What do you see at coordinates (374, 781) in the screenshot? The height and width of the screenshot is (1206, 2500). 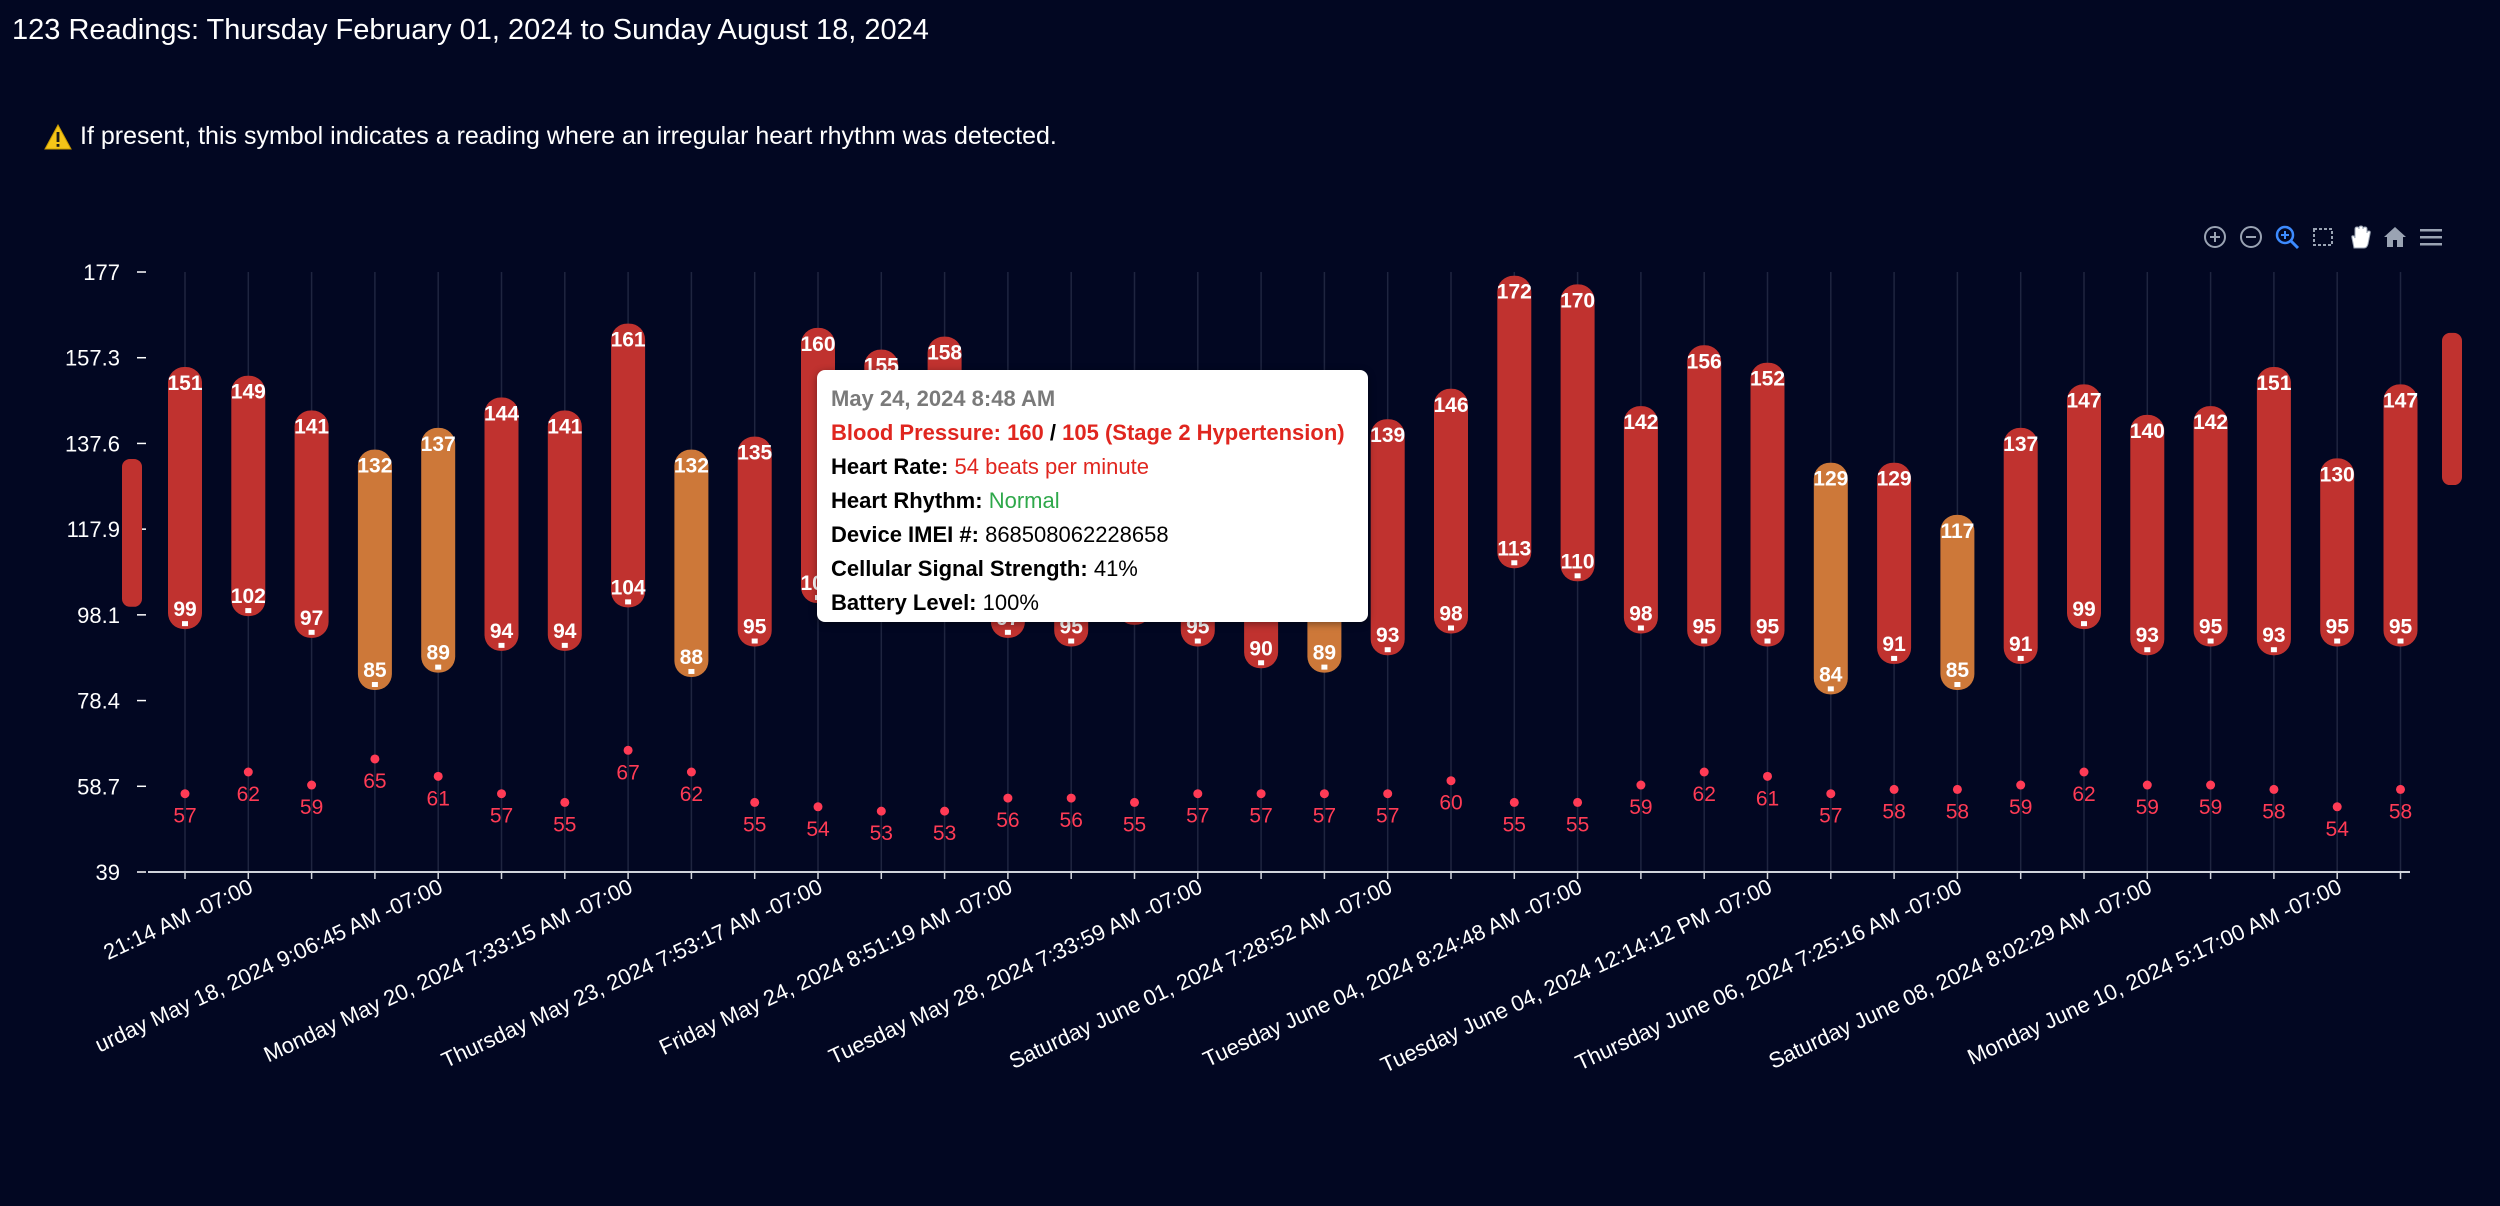 I see `heart-rate-label: 65` at bounding box center [374, 781].